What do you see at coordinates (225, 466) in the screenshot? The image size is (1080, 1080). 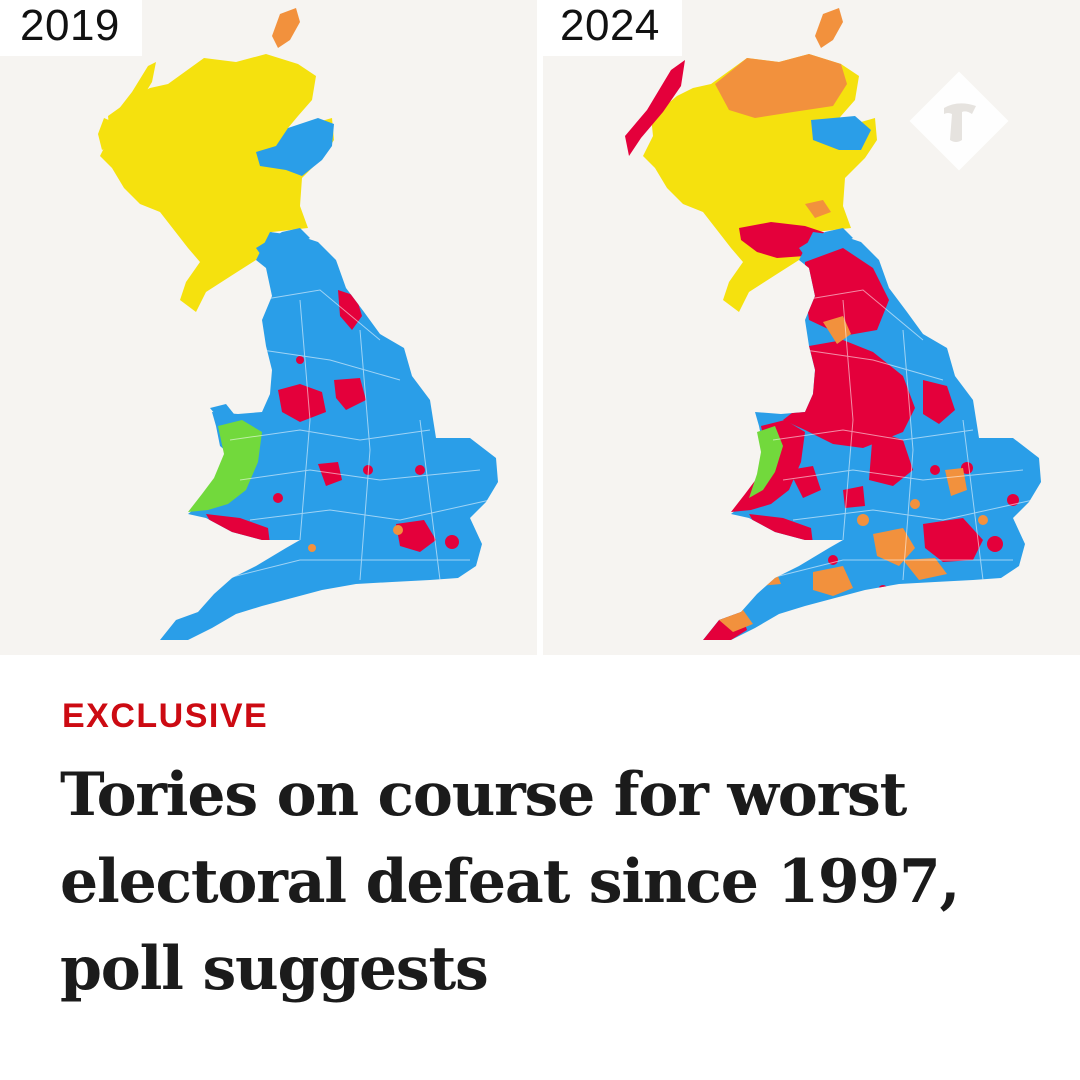 I see `wales-region` at bounding box center [225, 466].